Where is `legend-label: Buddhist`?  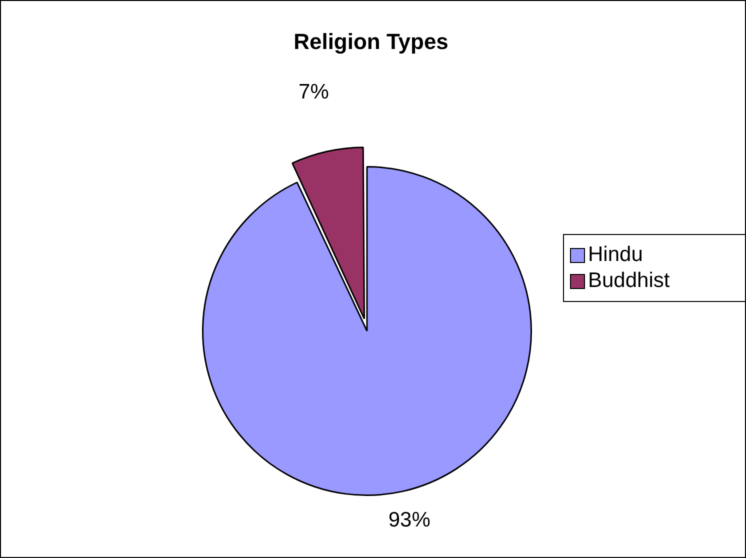 legend-label: Buddhist is located at coordinates (629, 281).